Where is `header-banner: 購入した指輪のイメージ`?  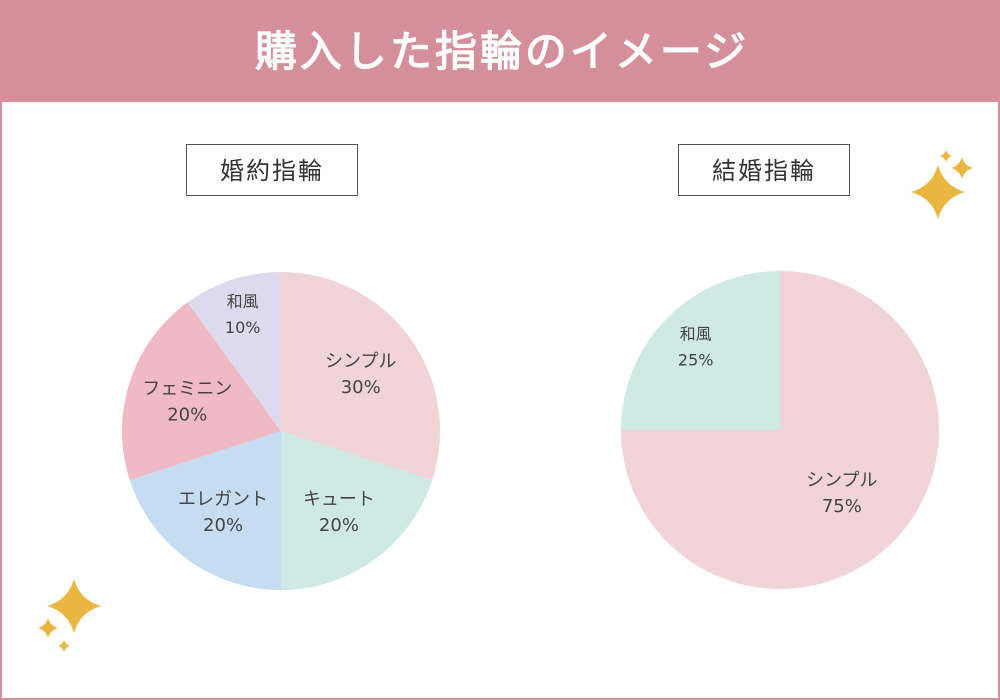 header-banner: 購入した指輪のイメージ is located at coordinates (501, 52).